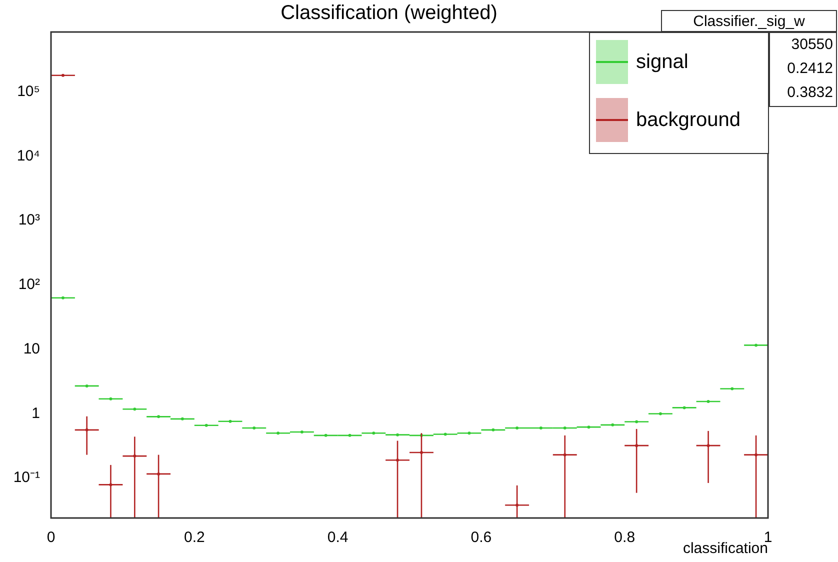  Describe the element at coordinates (688, 120) in the screenshot. I see `legend-label: background` at that location.